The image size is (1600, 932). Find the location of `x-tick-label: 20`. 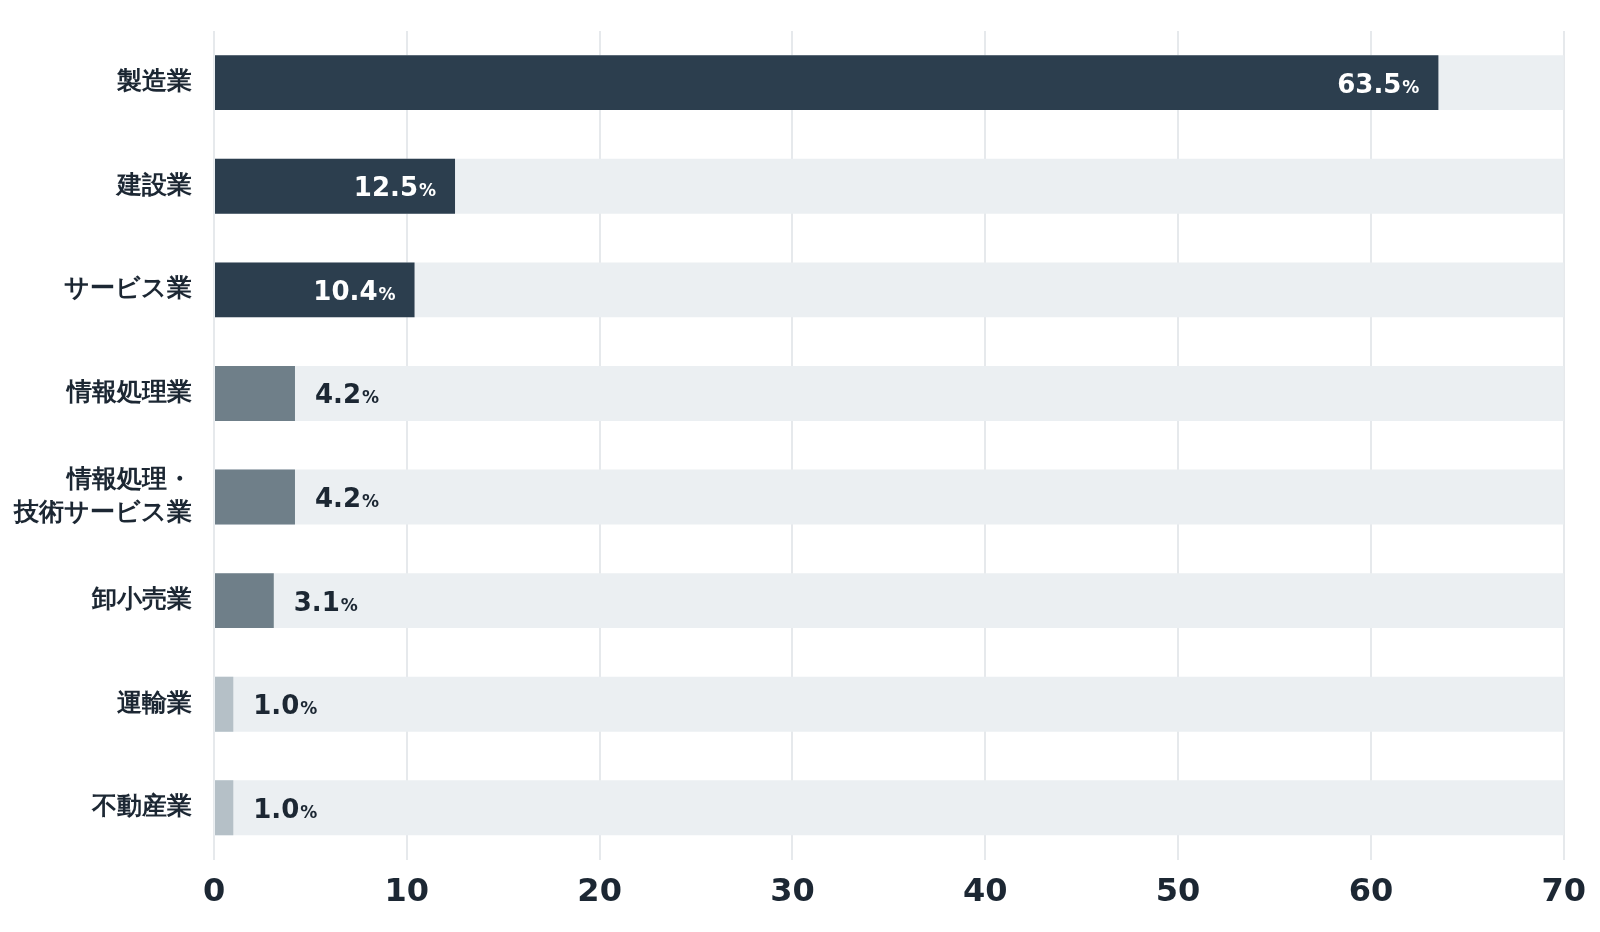

x-tick-label: 20 is located at coordinates (599, 890).